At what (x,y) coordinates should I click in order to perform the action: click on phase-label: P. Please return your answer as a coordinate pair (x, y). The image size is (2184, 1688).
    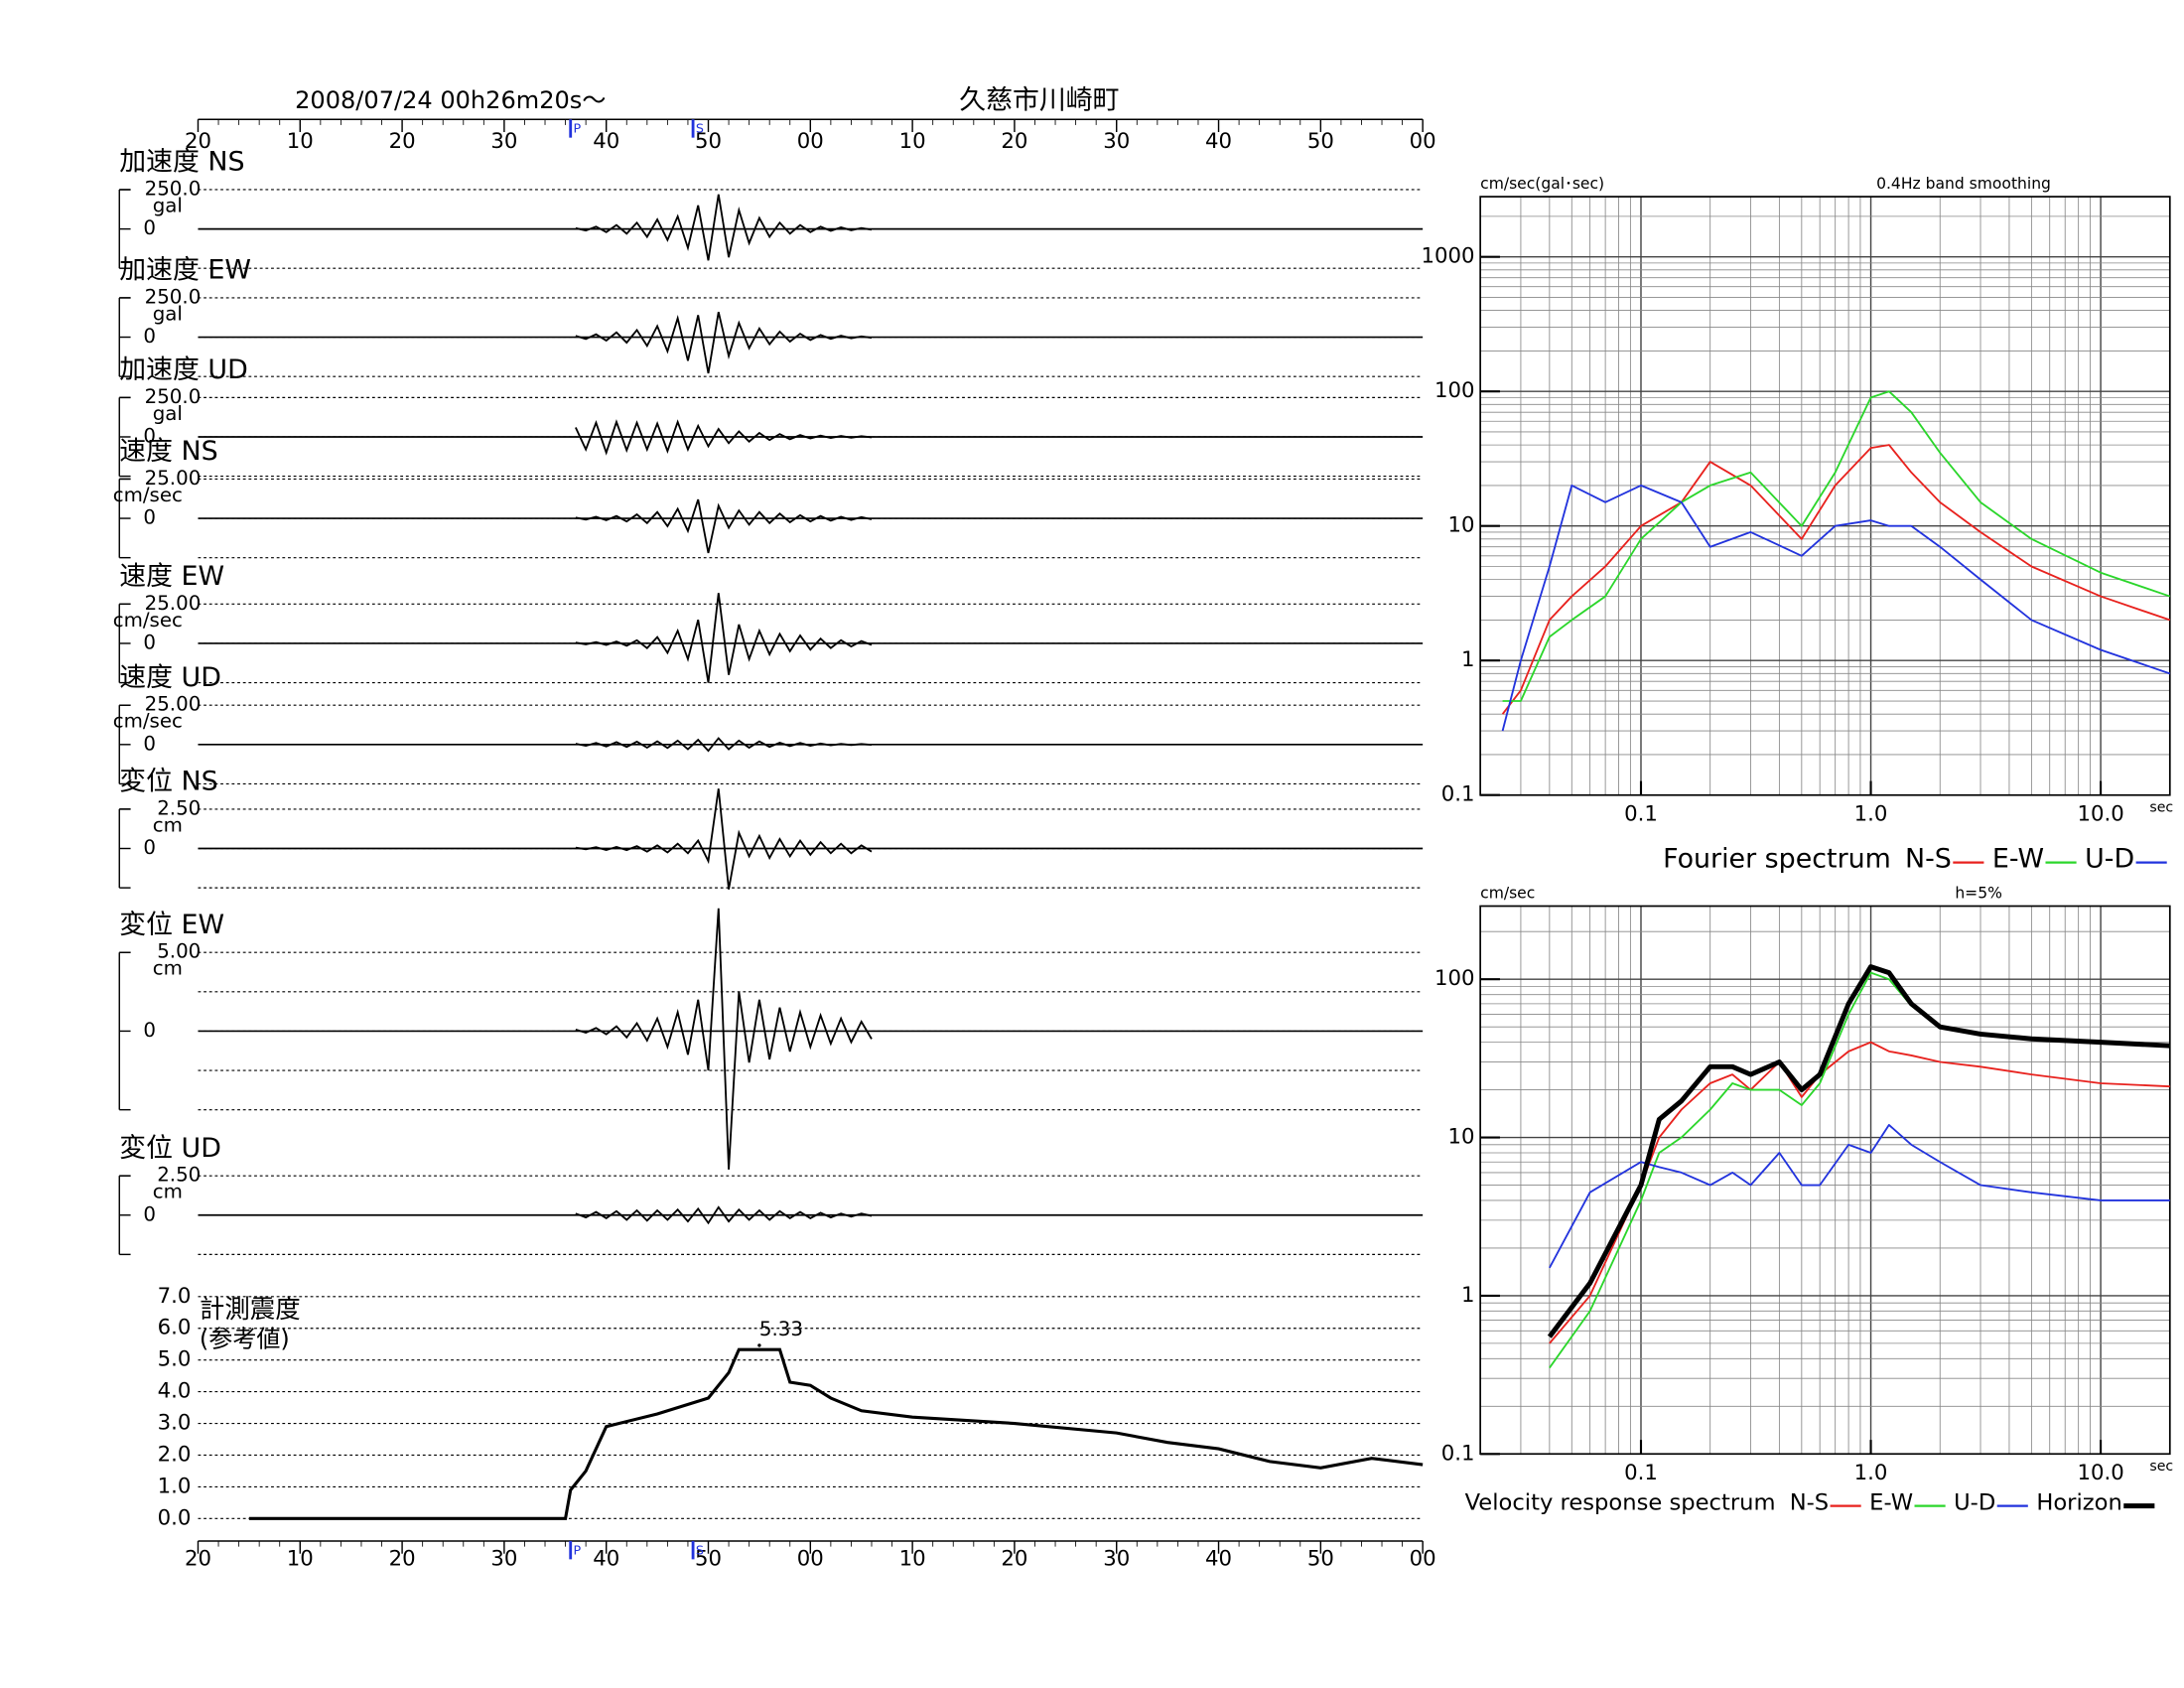
    Looking at the image, I should click on (578, 129).